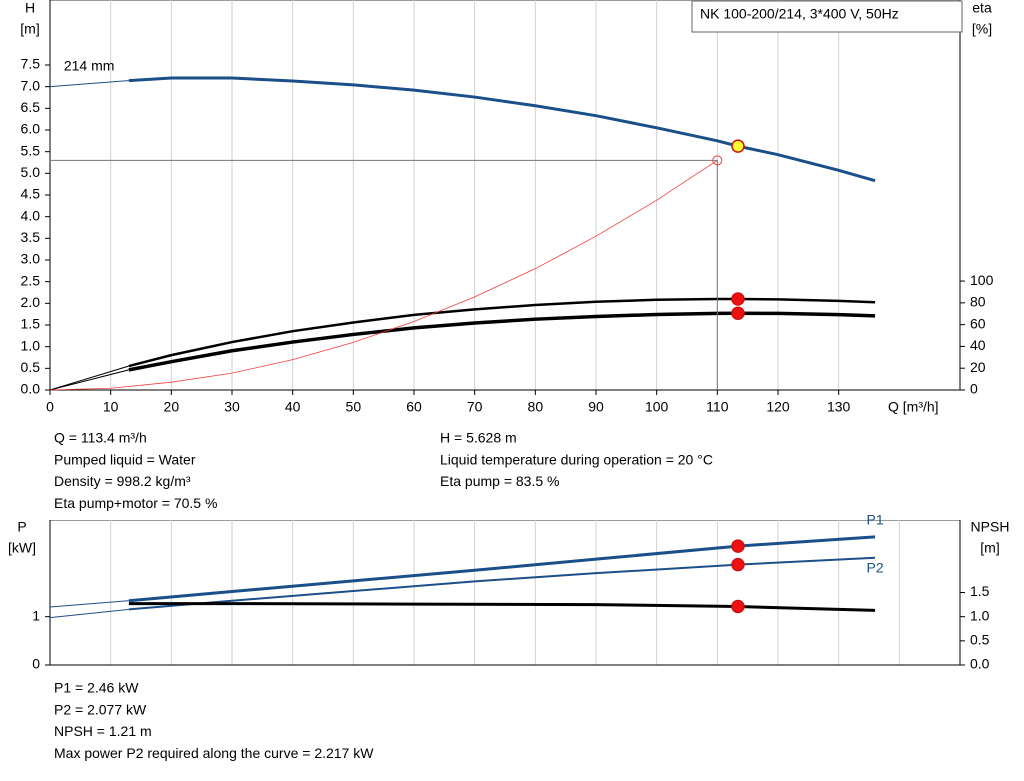  What do you see at coordinates (414, 407) in the screenshot?
I see `x-tick-label: 60` at bounding box center [414, 407].